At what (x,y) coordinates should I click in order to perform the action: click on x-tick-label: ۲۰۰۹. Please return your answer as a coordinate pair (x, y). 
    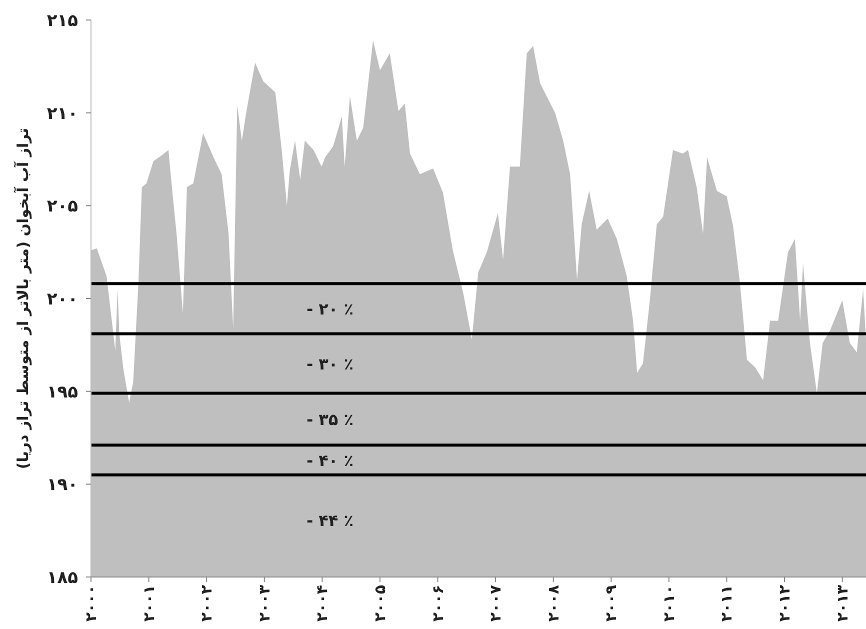
    Looking at the image, I should click on (611, 603).